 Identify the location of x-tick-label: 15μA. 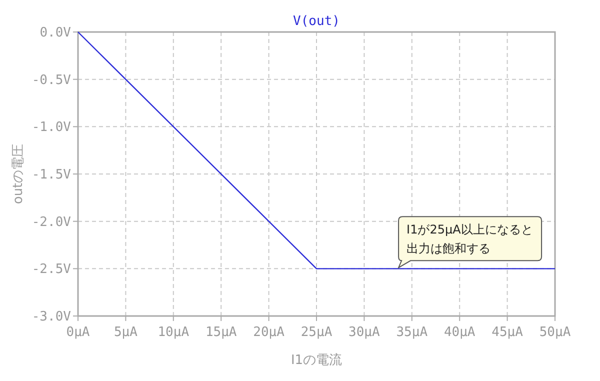
(221, 332).